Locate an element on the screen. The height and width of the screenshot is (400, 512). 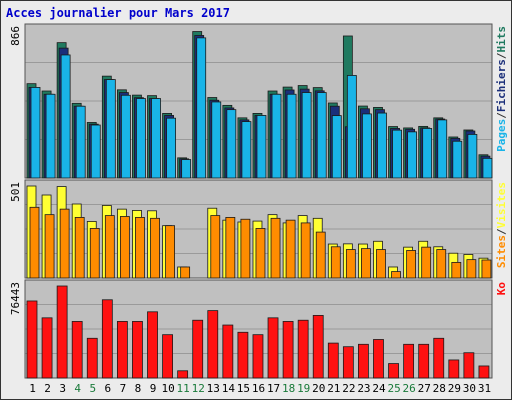
x-tick-label: 6 is located at coordinates (108, 388).